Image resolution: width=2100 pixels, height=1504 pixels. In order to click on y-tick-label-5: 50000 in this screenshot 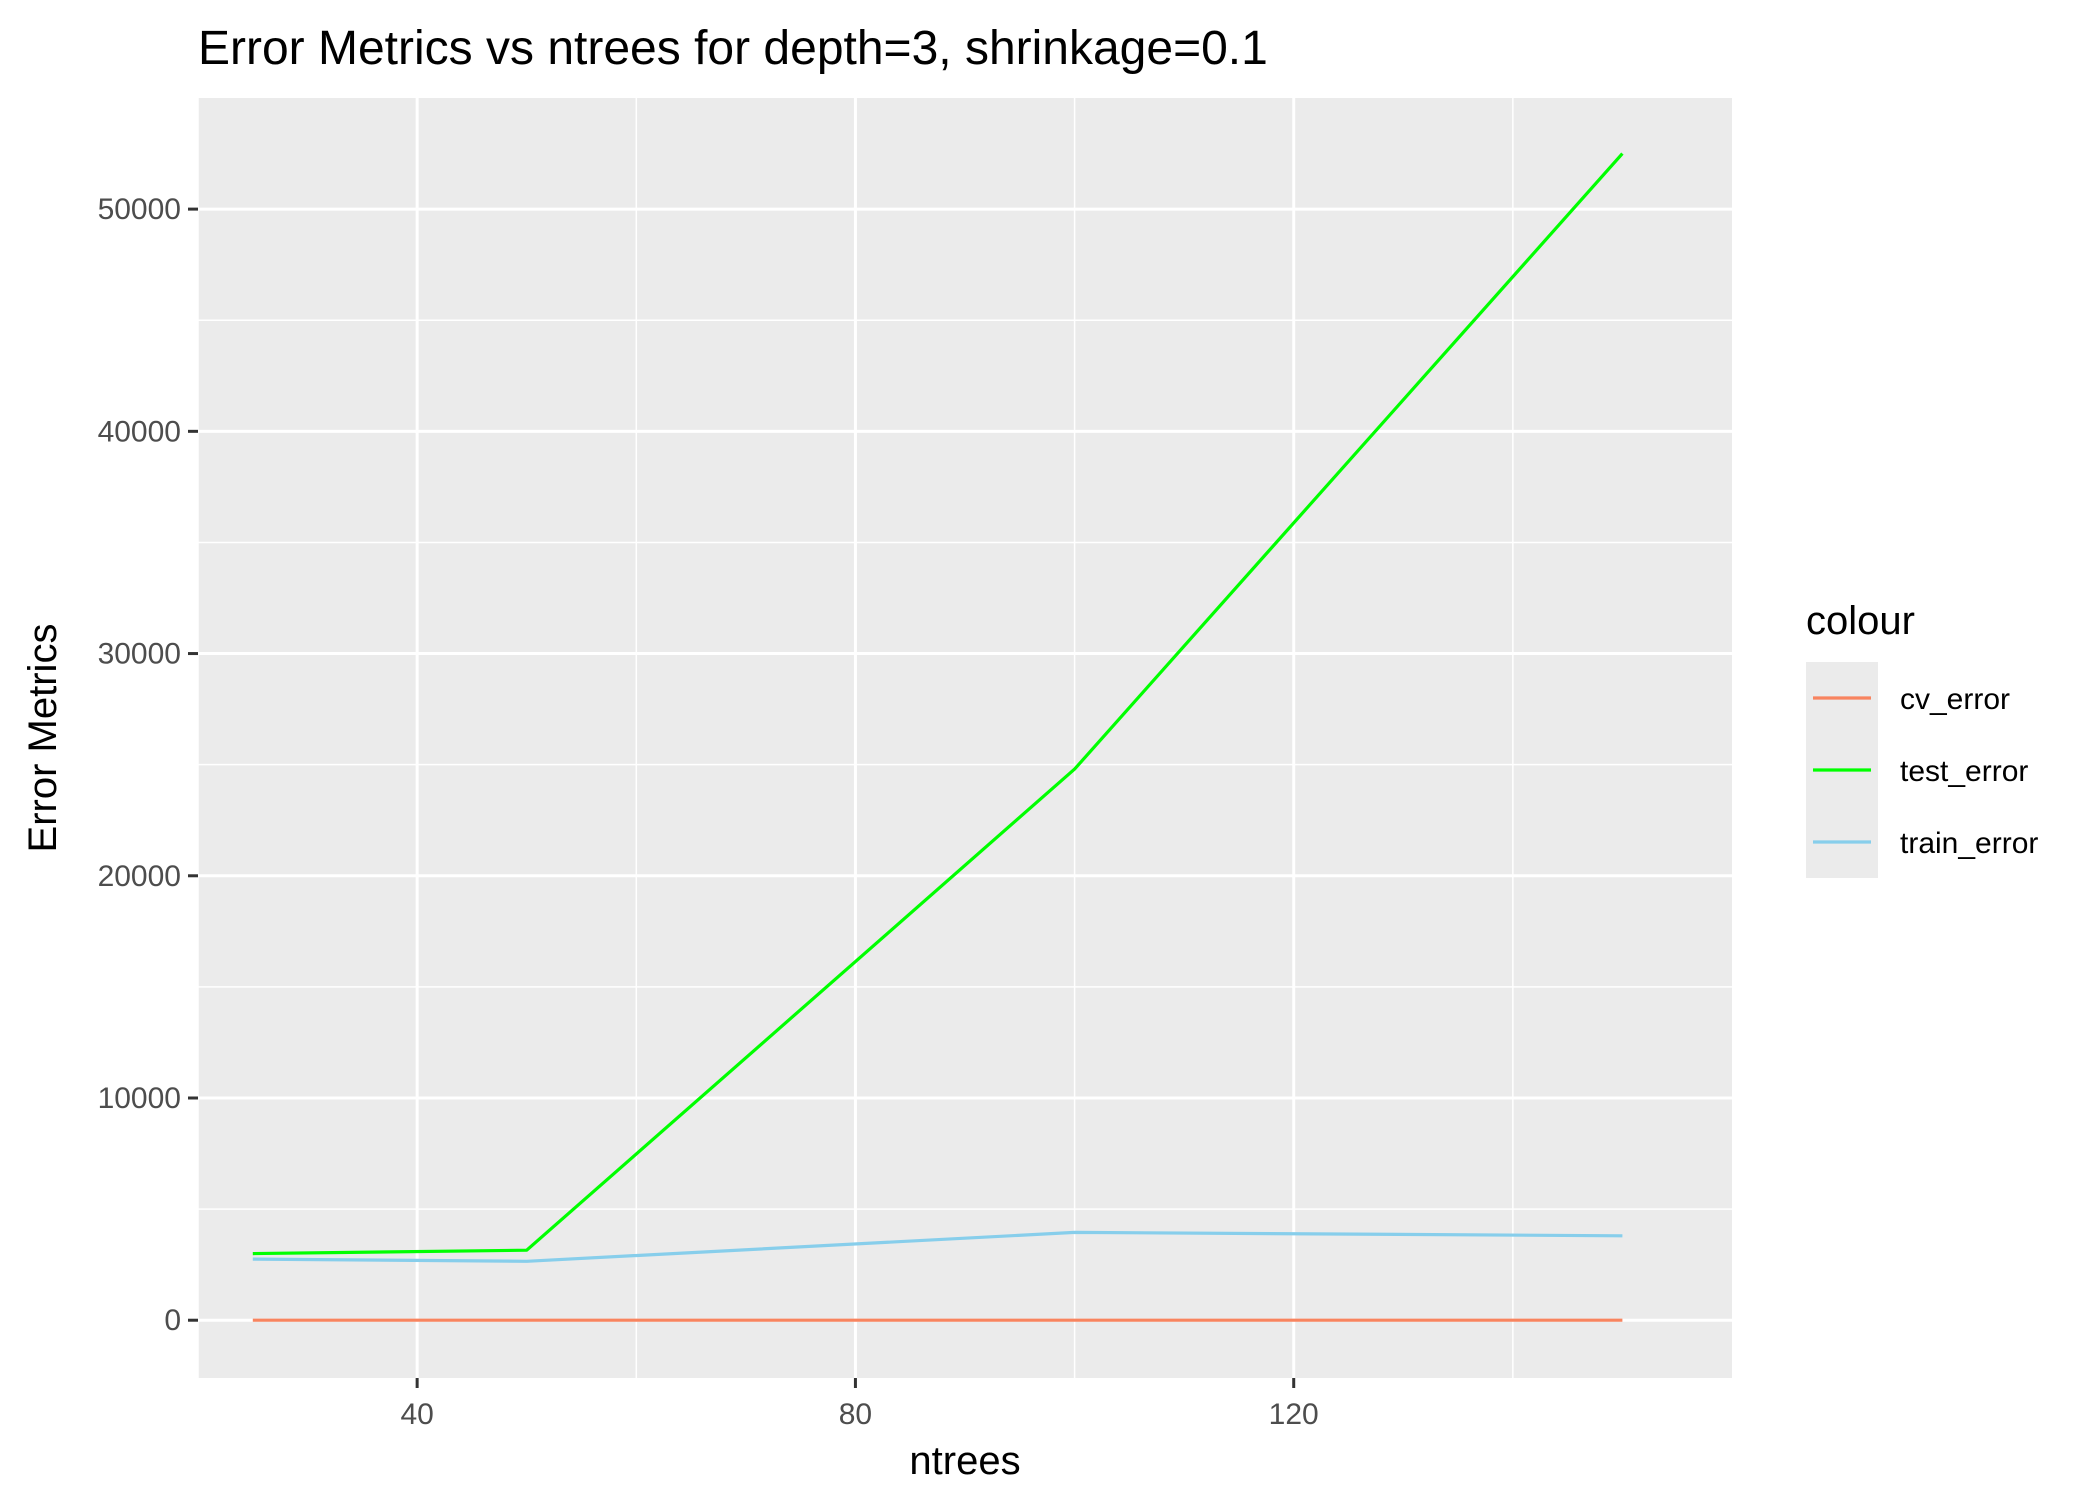, I will do `click(139, 209)`.